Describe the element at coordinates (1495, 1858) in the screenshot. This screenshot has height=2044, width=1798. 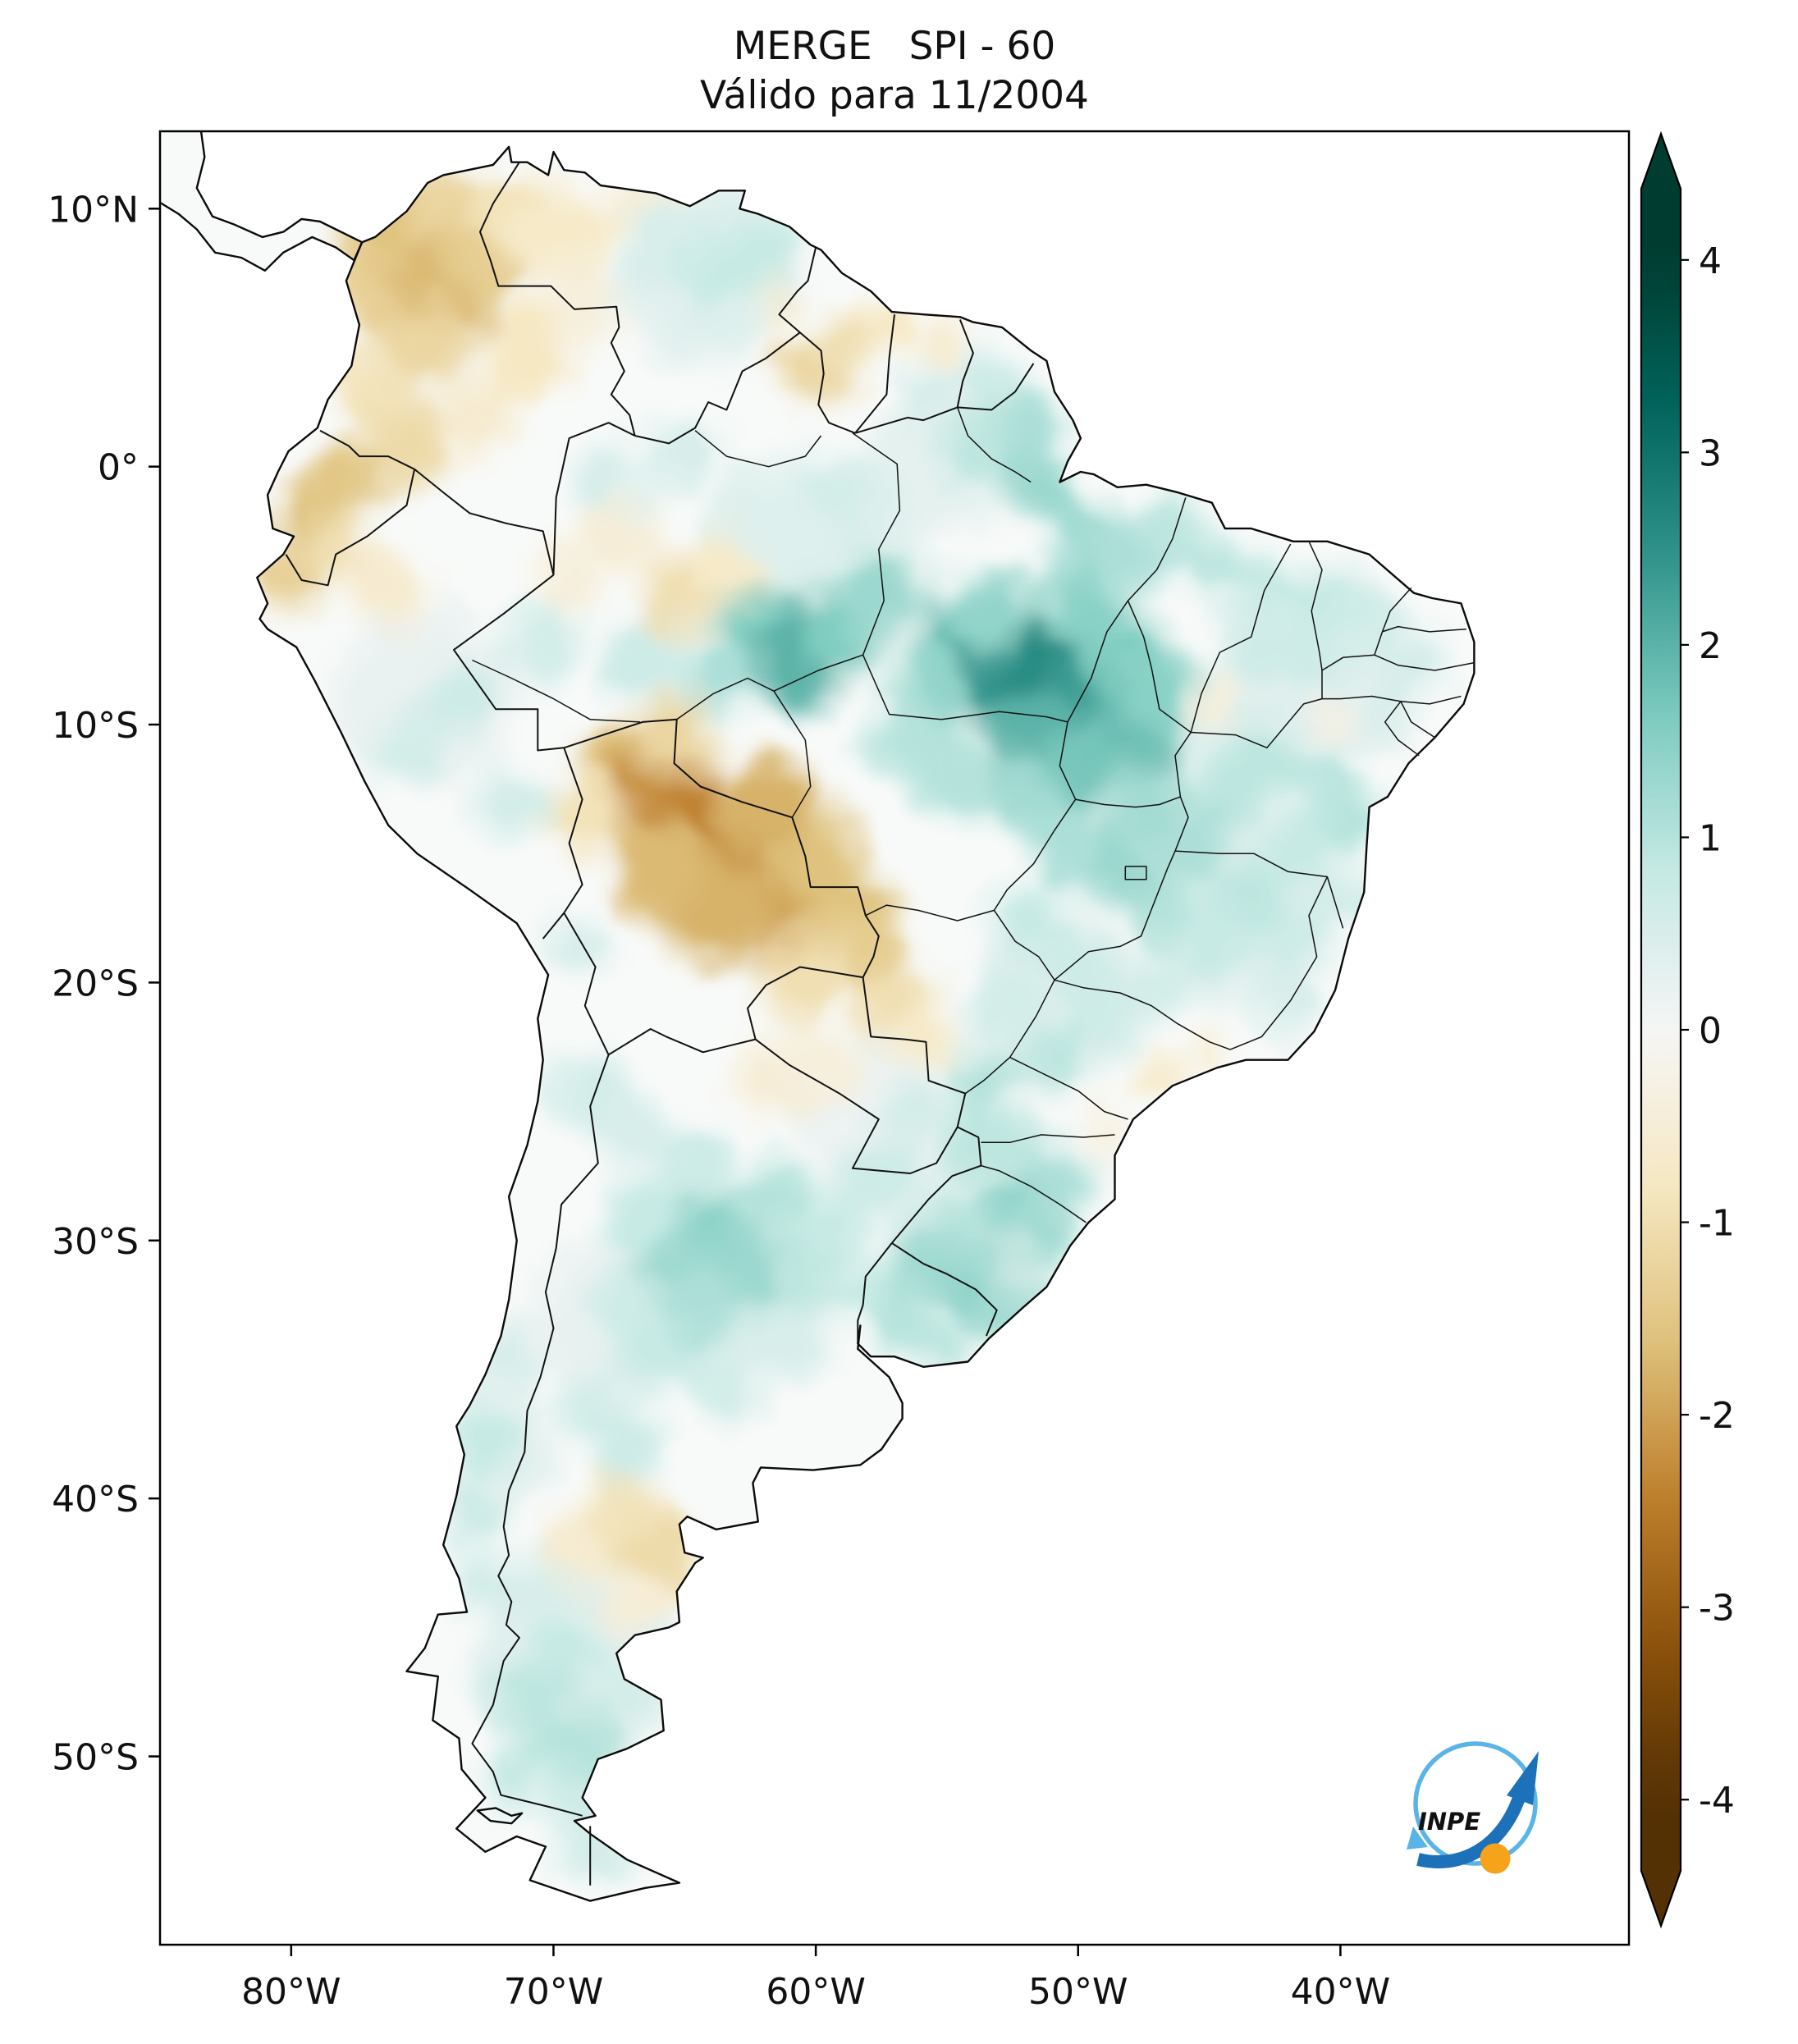
I see `logo-orange-ball-icon` at that location.